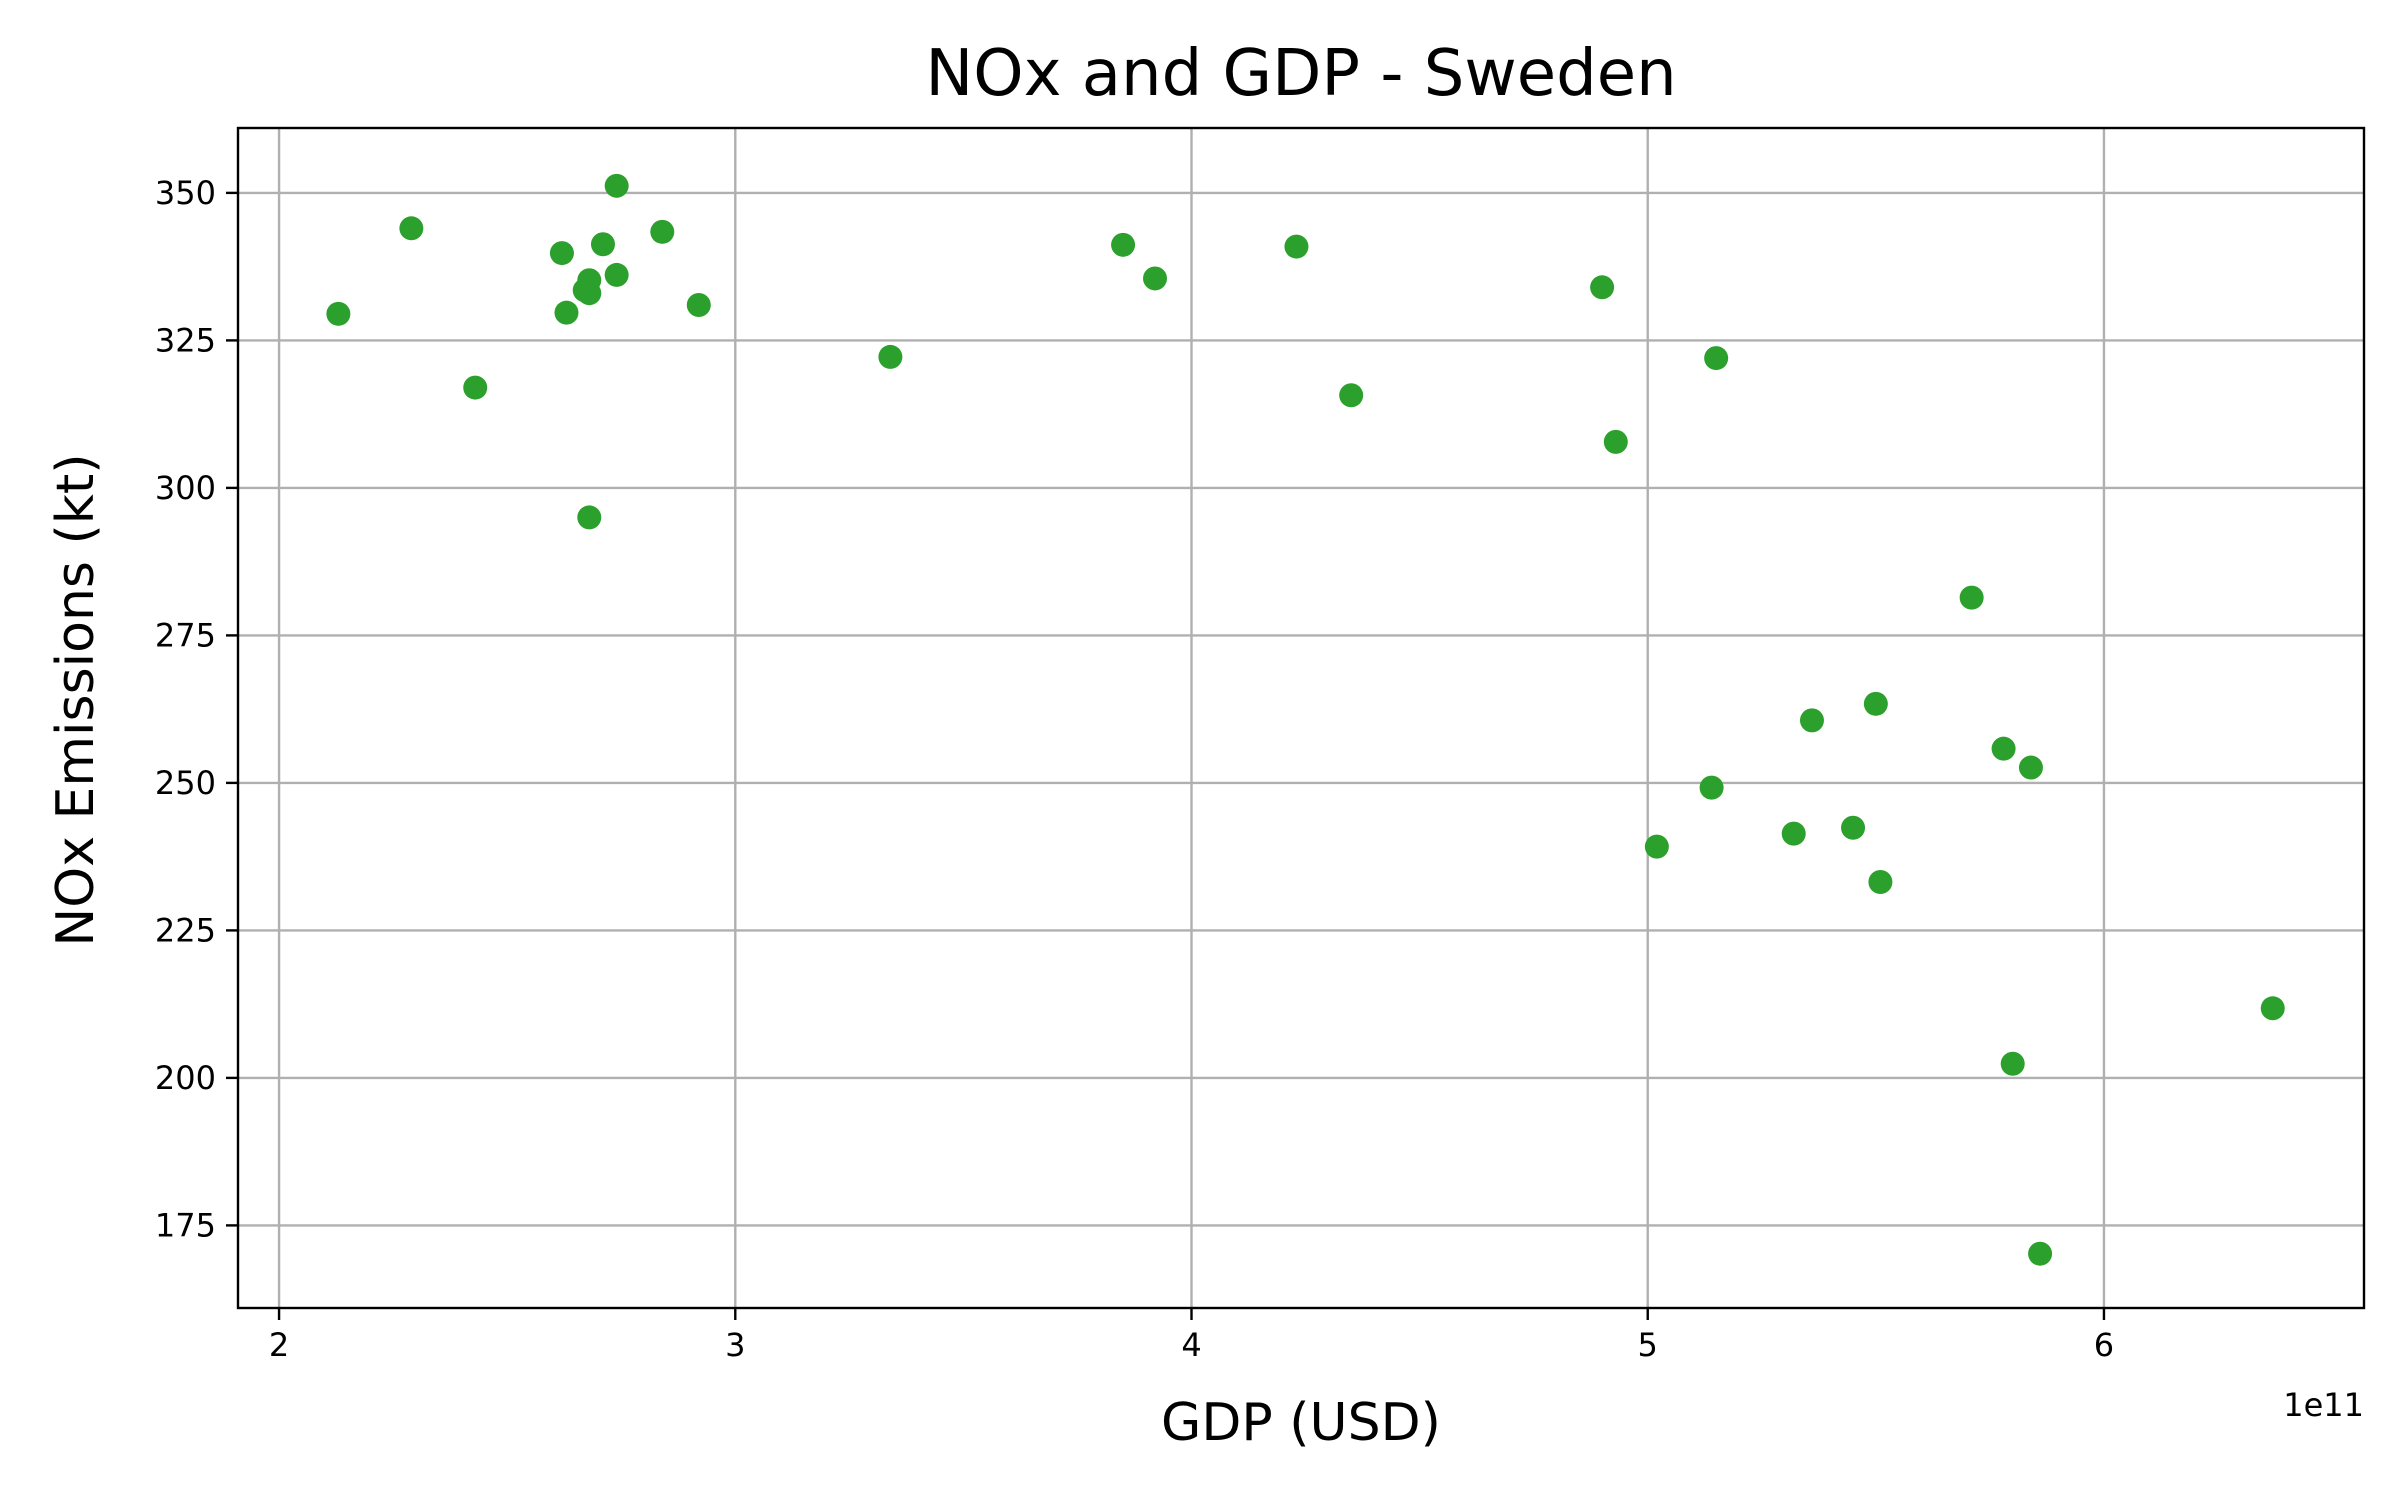  Describe the element at coordinates (76, 699) in the screenshot. I see `y-axis-label: NOx Emissions (kt)` at that location.